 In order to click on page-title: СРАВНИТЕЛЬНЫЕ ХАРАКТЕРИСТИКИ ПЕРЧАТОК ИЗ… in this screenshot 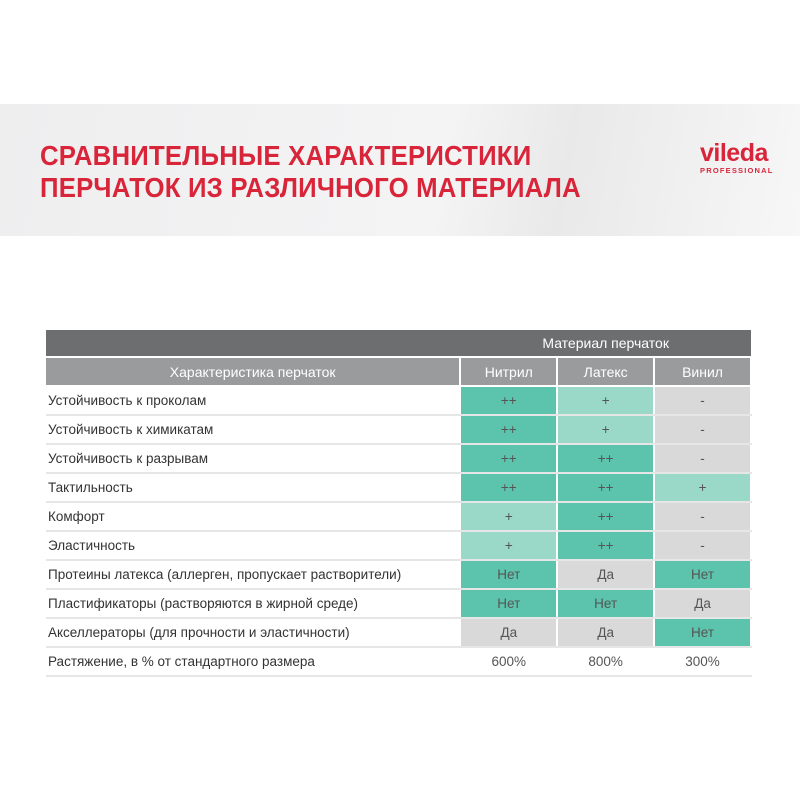, I will do `click(310, 172)`.